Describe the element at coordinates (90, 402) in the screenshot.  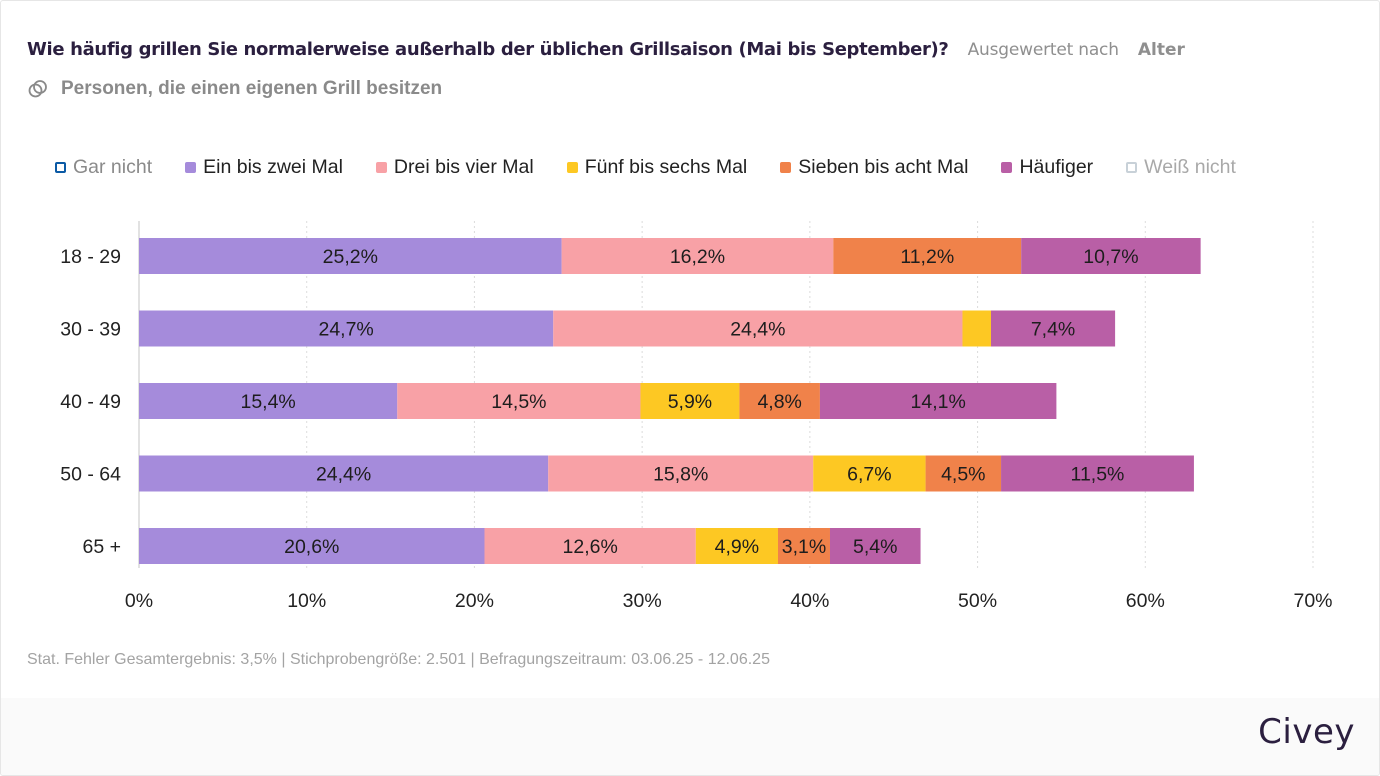
I see `category-label: 40 - 49` at that location.